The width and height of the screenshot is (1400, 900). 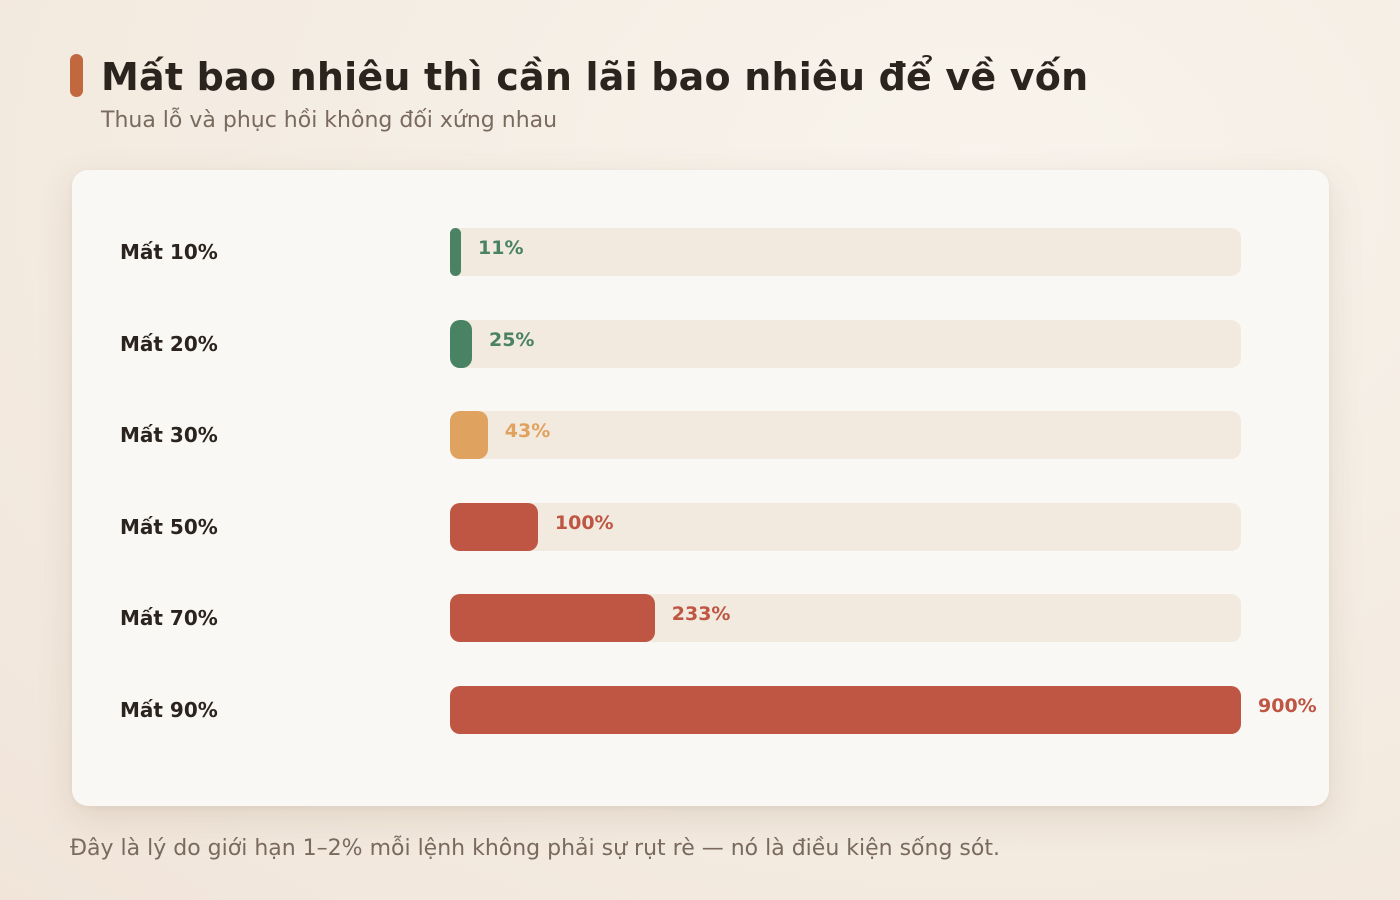 I want to click on bar-row: Mất 10% 11%, so click(x=700, y=252).